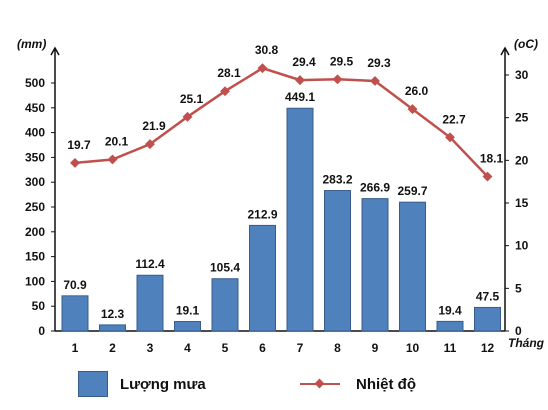 The height and width of the screenshot is (410, 548). I want to click on left-axis-tick-label: 200, so click(35, 232).